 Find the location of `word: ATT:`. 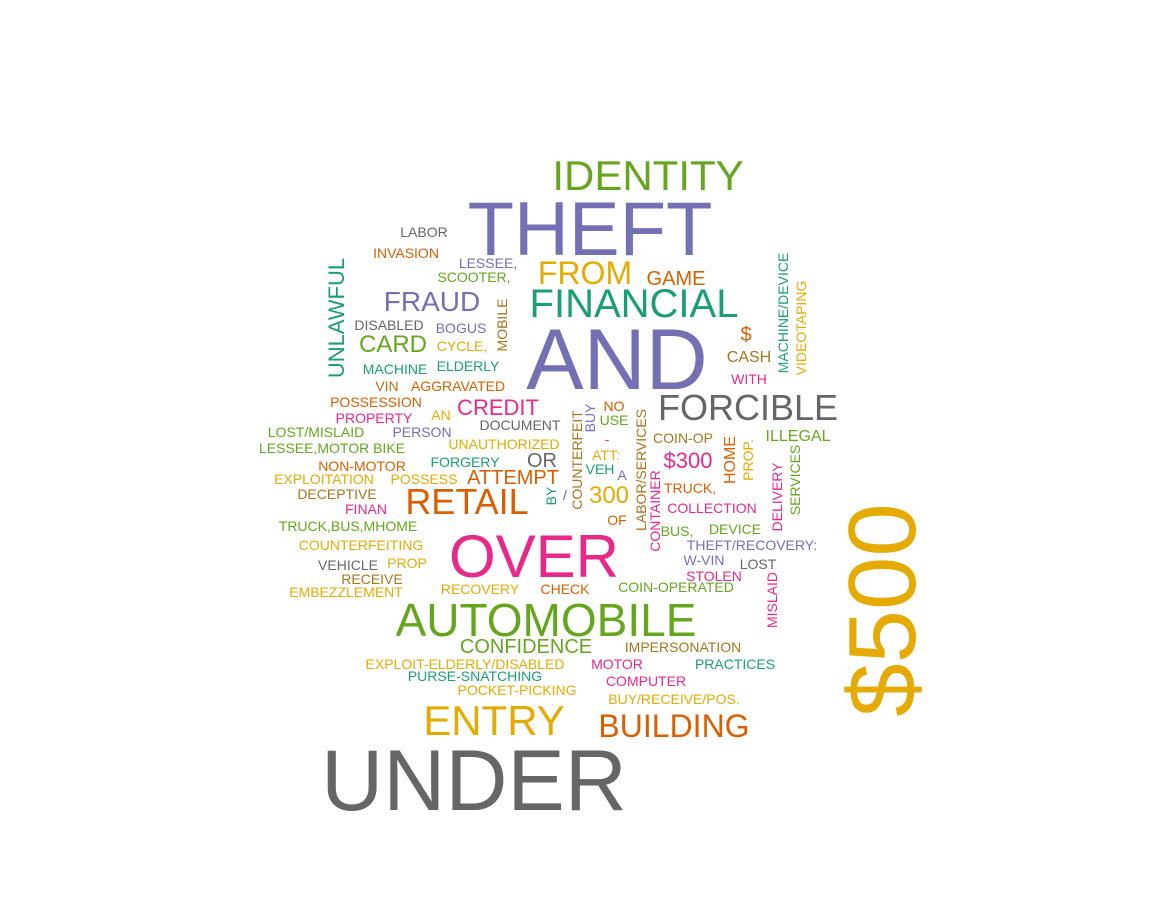

word: ATT: is located at coordinates (606, 455).